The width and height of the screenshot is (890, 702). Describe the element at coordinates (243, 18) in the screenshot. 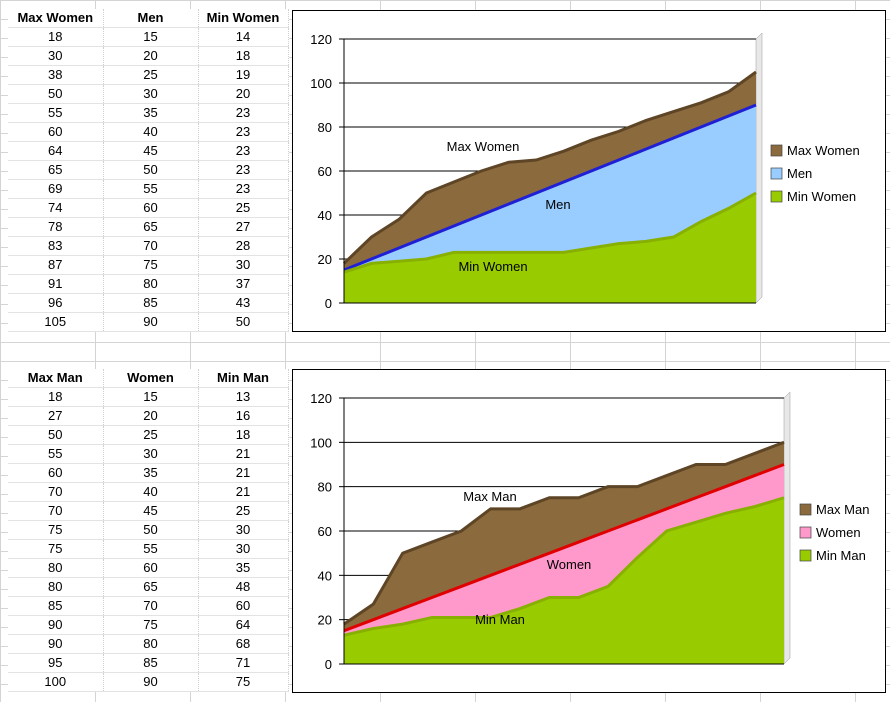

I see `column-header: Min Women` at that location.